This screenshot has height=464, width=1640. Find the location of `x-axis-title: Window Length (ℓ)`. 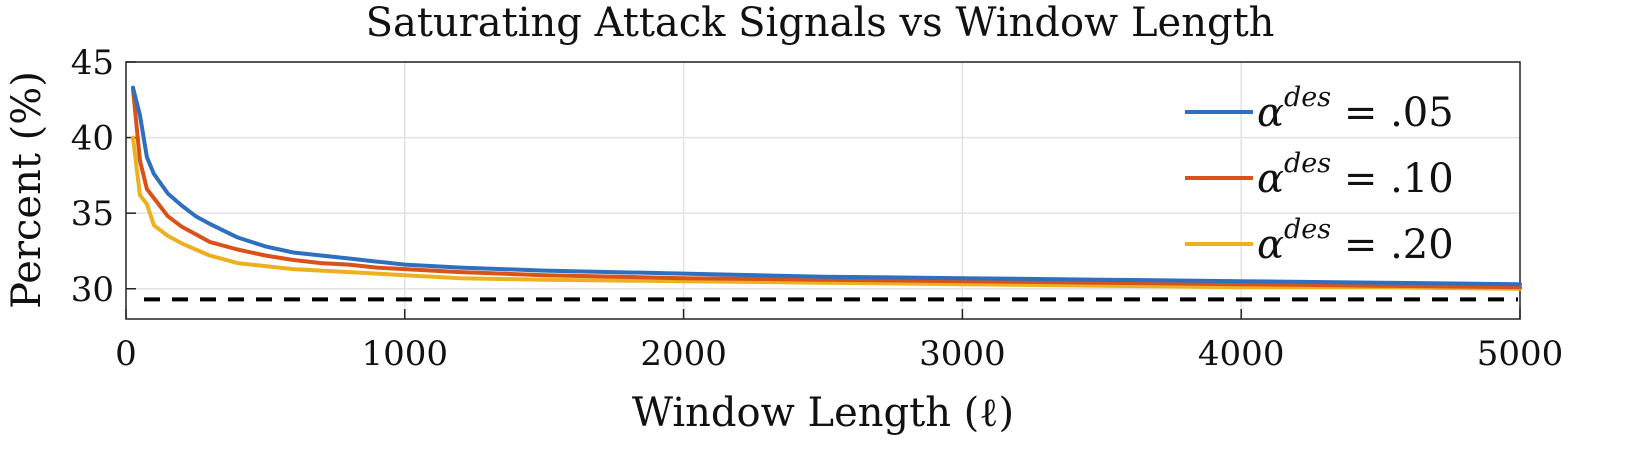

x-axis-title: Window Length (ℓ) is located at coordinates (823, 413).